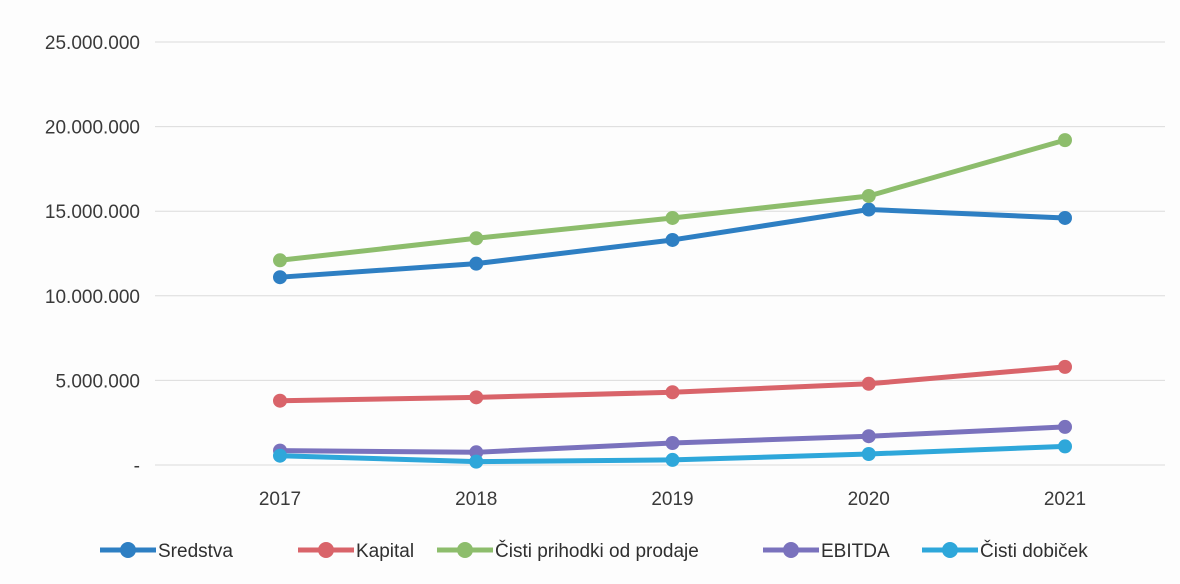  I want to click on x-tick-label: 2018, so click(476, 499).